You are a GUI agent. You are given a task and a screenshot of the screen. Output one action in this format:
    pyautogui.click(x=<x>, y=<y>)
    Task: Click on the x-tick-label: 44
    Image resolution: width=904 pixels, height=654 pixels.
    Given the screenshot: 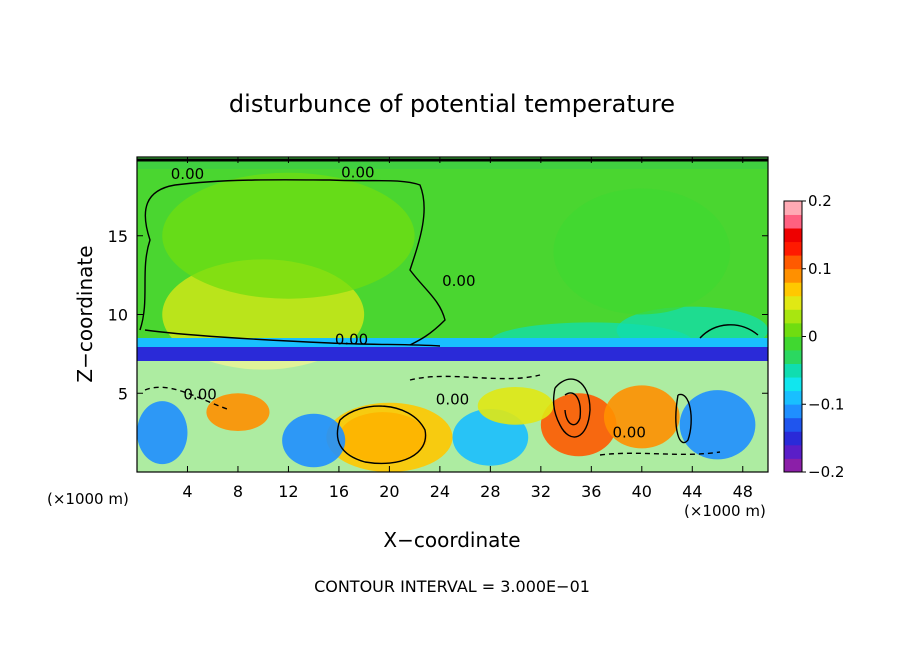 What is the action you would take?
    pyautogui.click(x=692, y=491)
    